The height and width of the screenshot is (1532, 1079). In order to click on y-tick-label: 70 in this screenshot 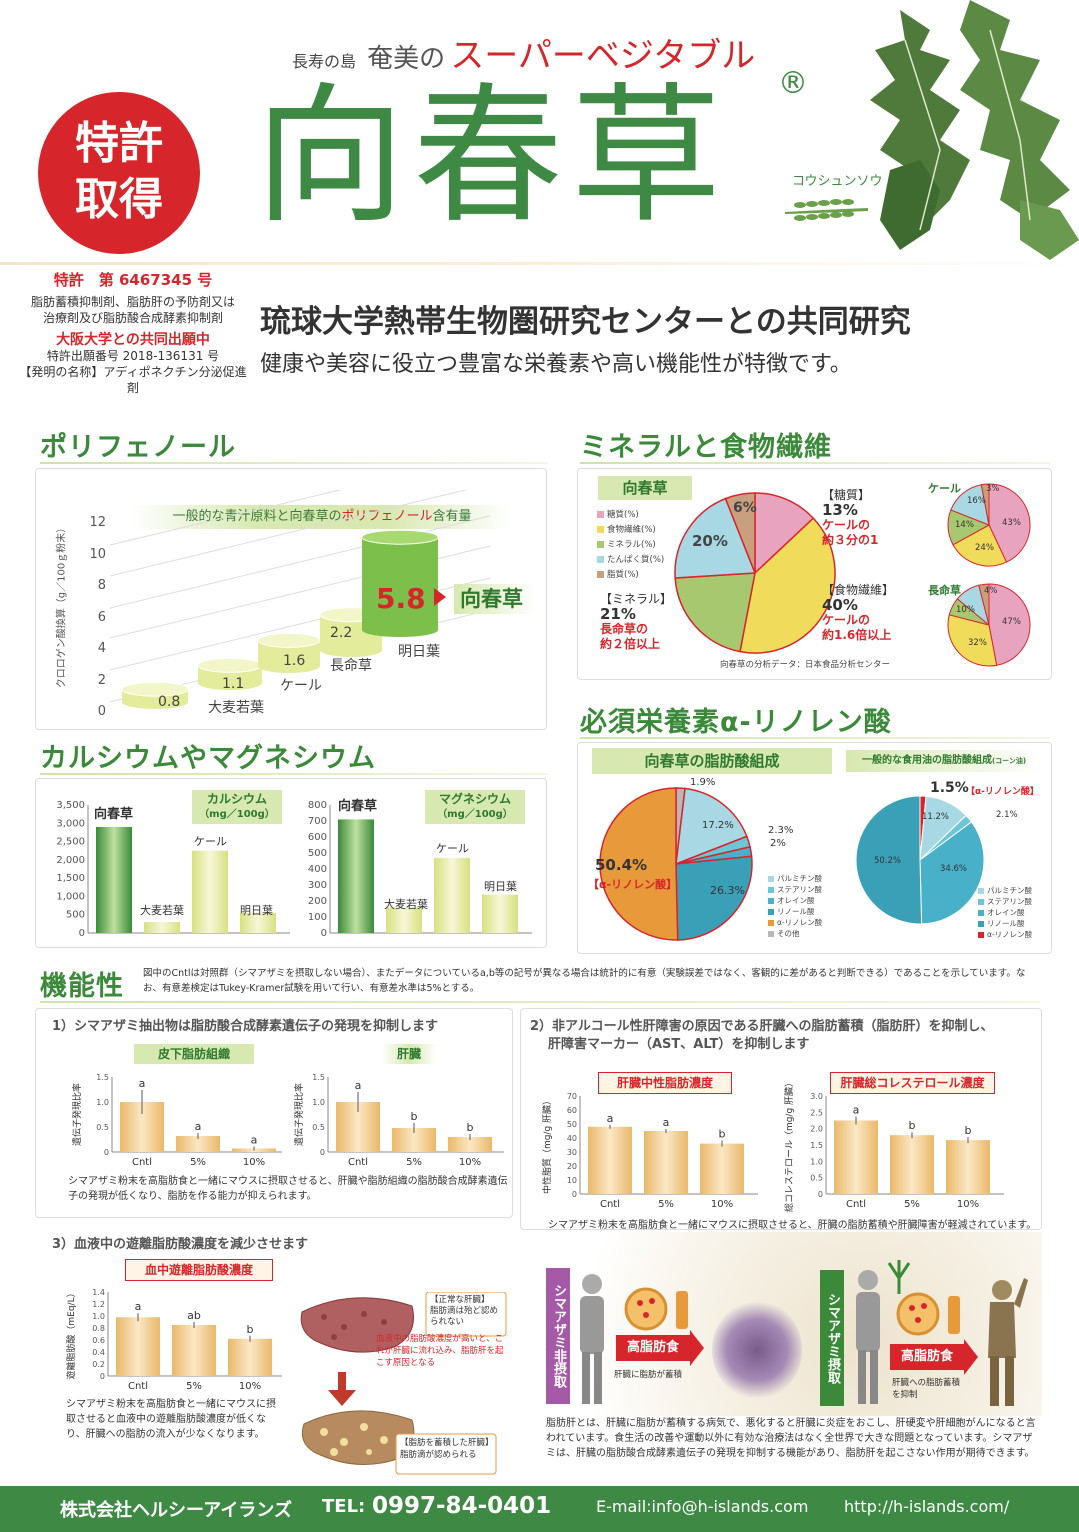, I will do `click(572, 1096)`.